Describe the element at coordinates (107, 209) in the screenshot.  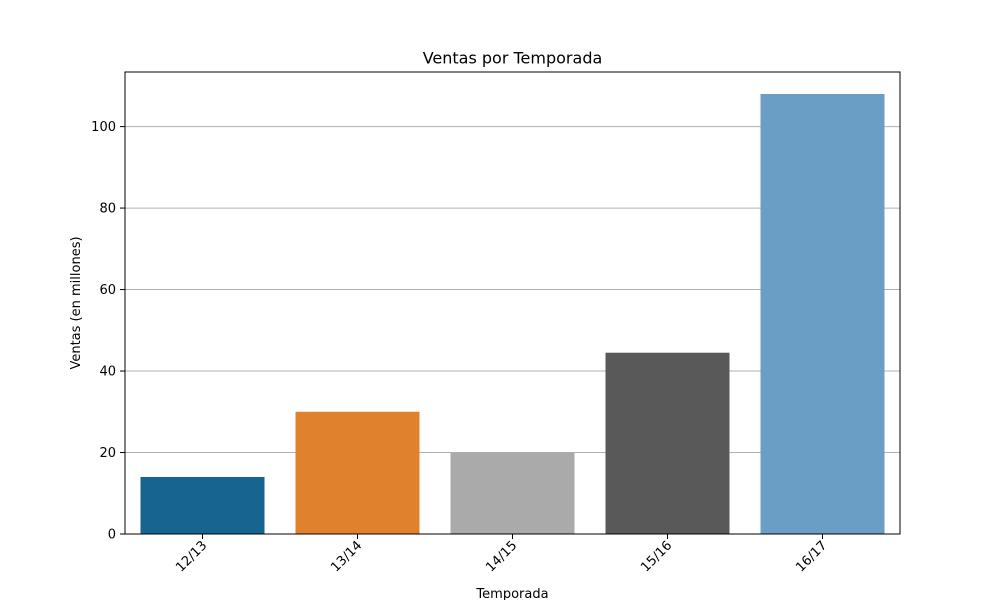
I see `y-tick-label: 80` at that location.